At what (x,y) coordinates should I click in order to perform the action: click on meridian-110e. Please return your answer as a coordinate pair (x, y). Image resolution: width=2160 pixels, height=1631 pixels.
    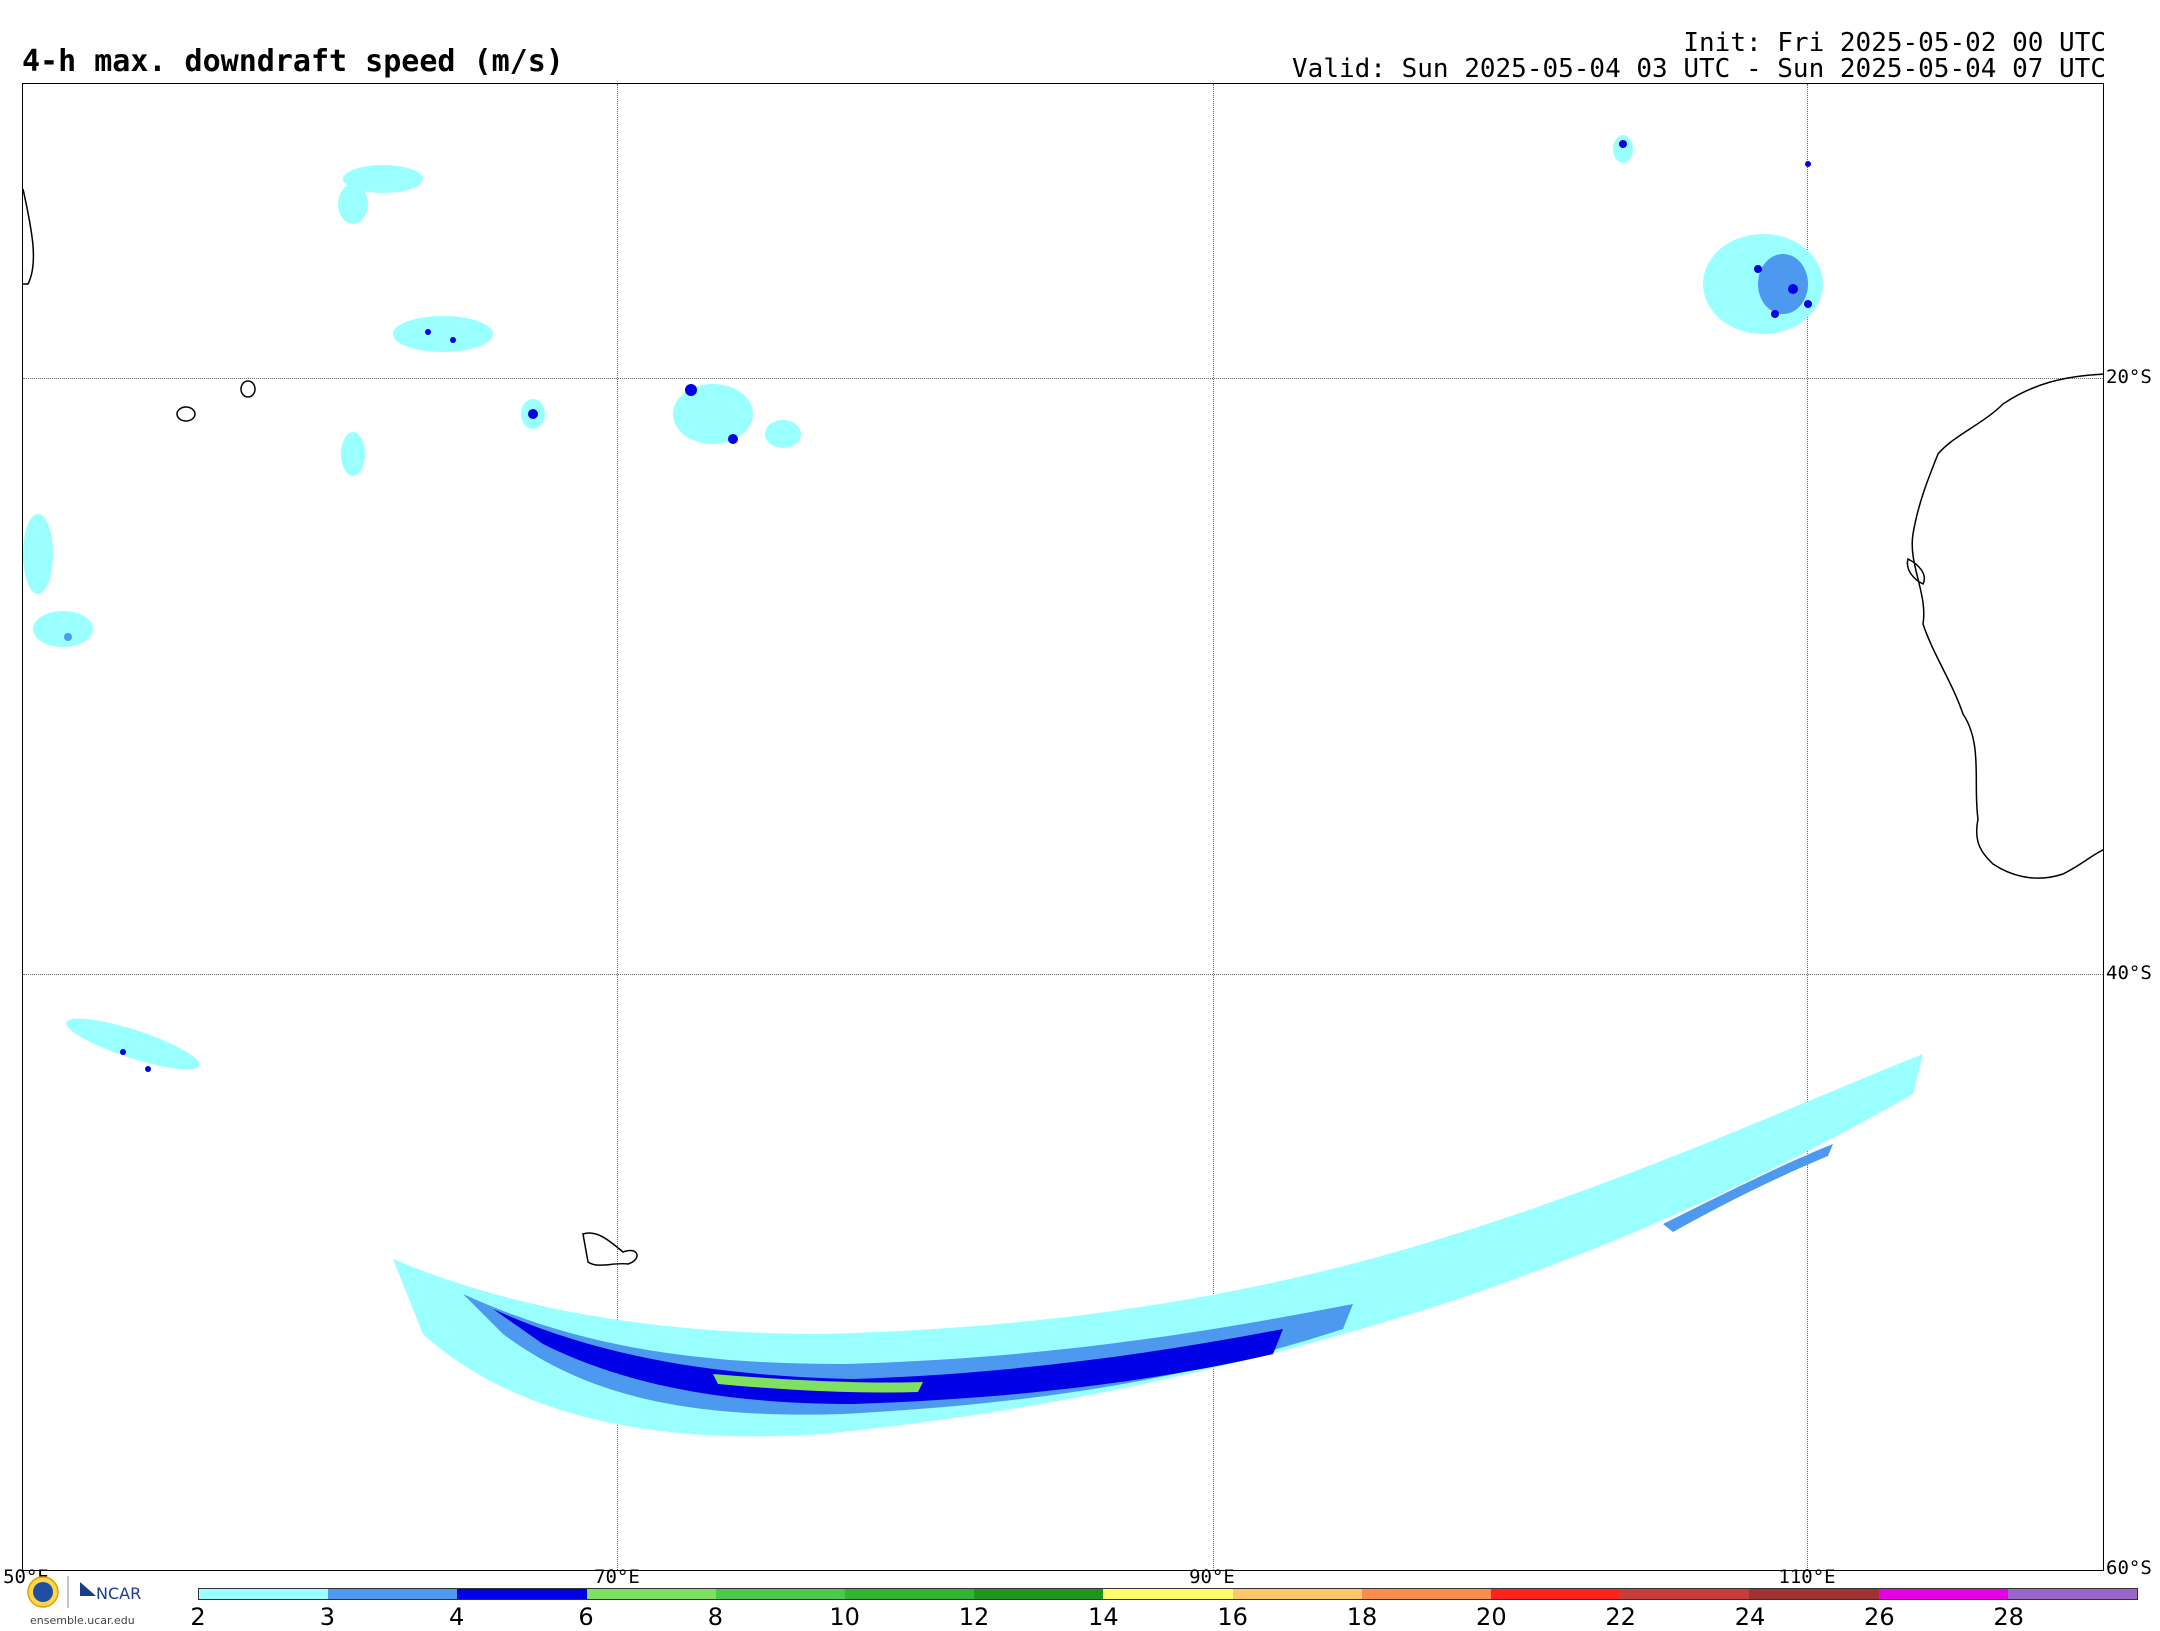
    Looking at the image, I should click on (1807, 827).